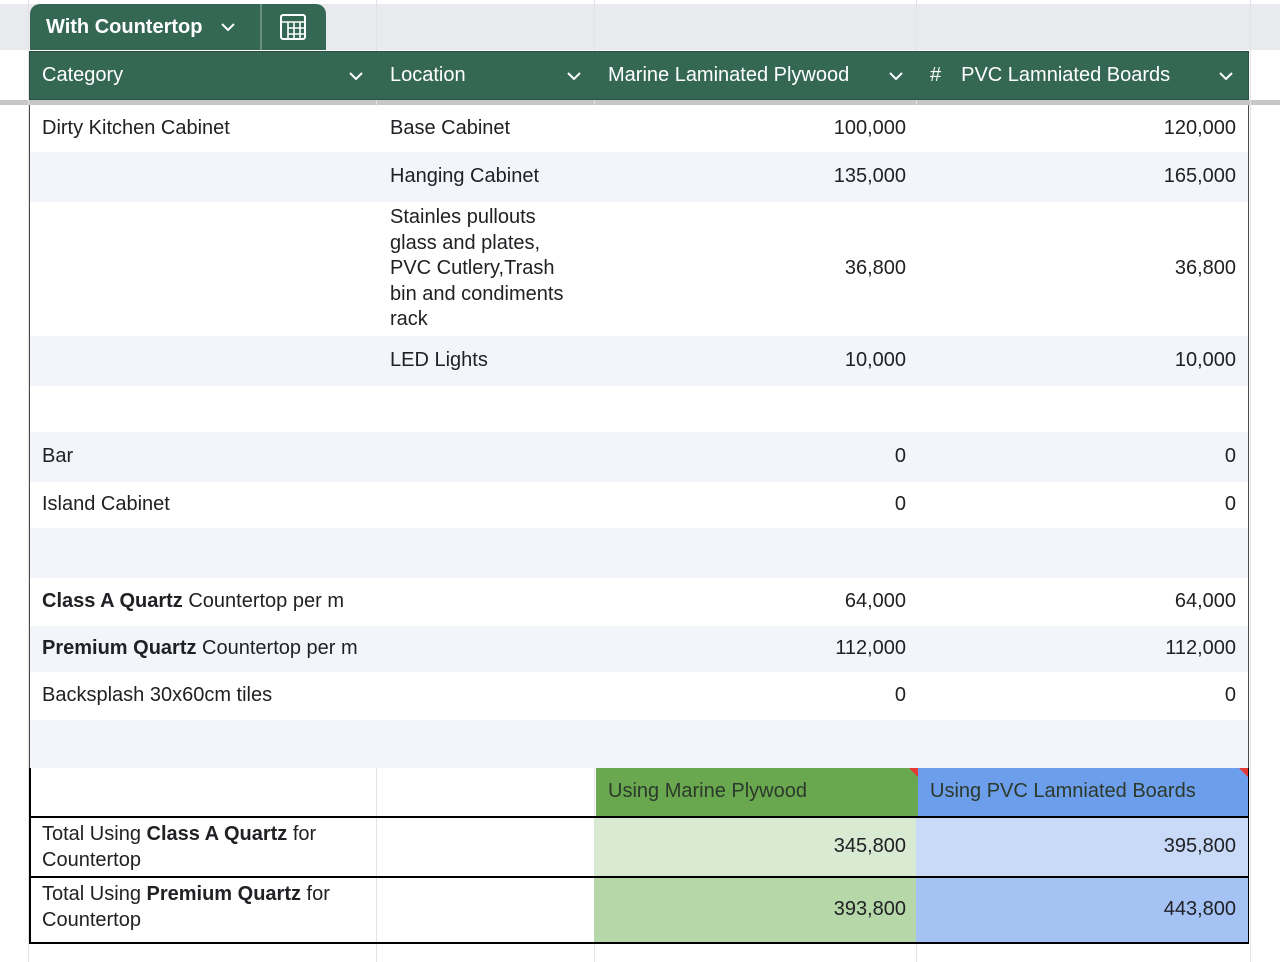  I want to click on category-cell: Backsplash 30x60cm tiles, so click(204, 696).